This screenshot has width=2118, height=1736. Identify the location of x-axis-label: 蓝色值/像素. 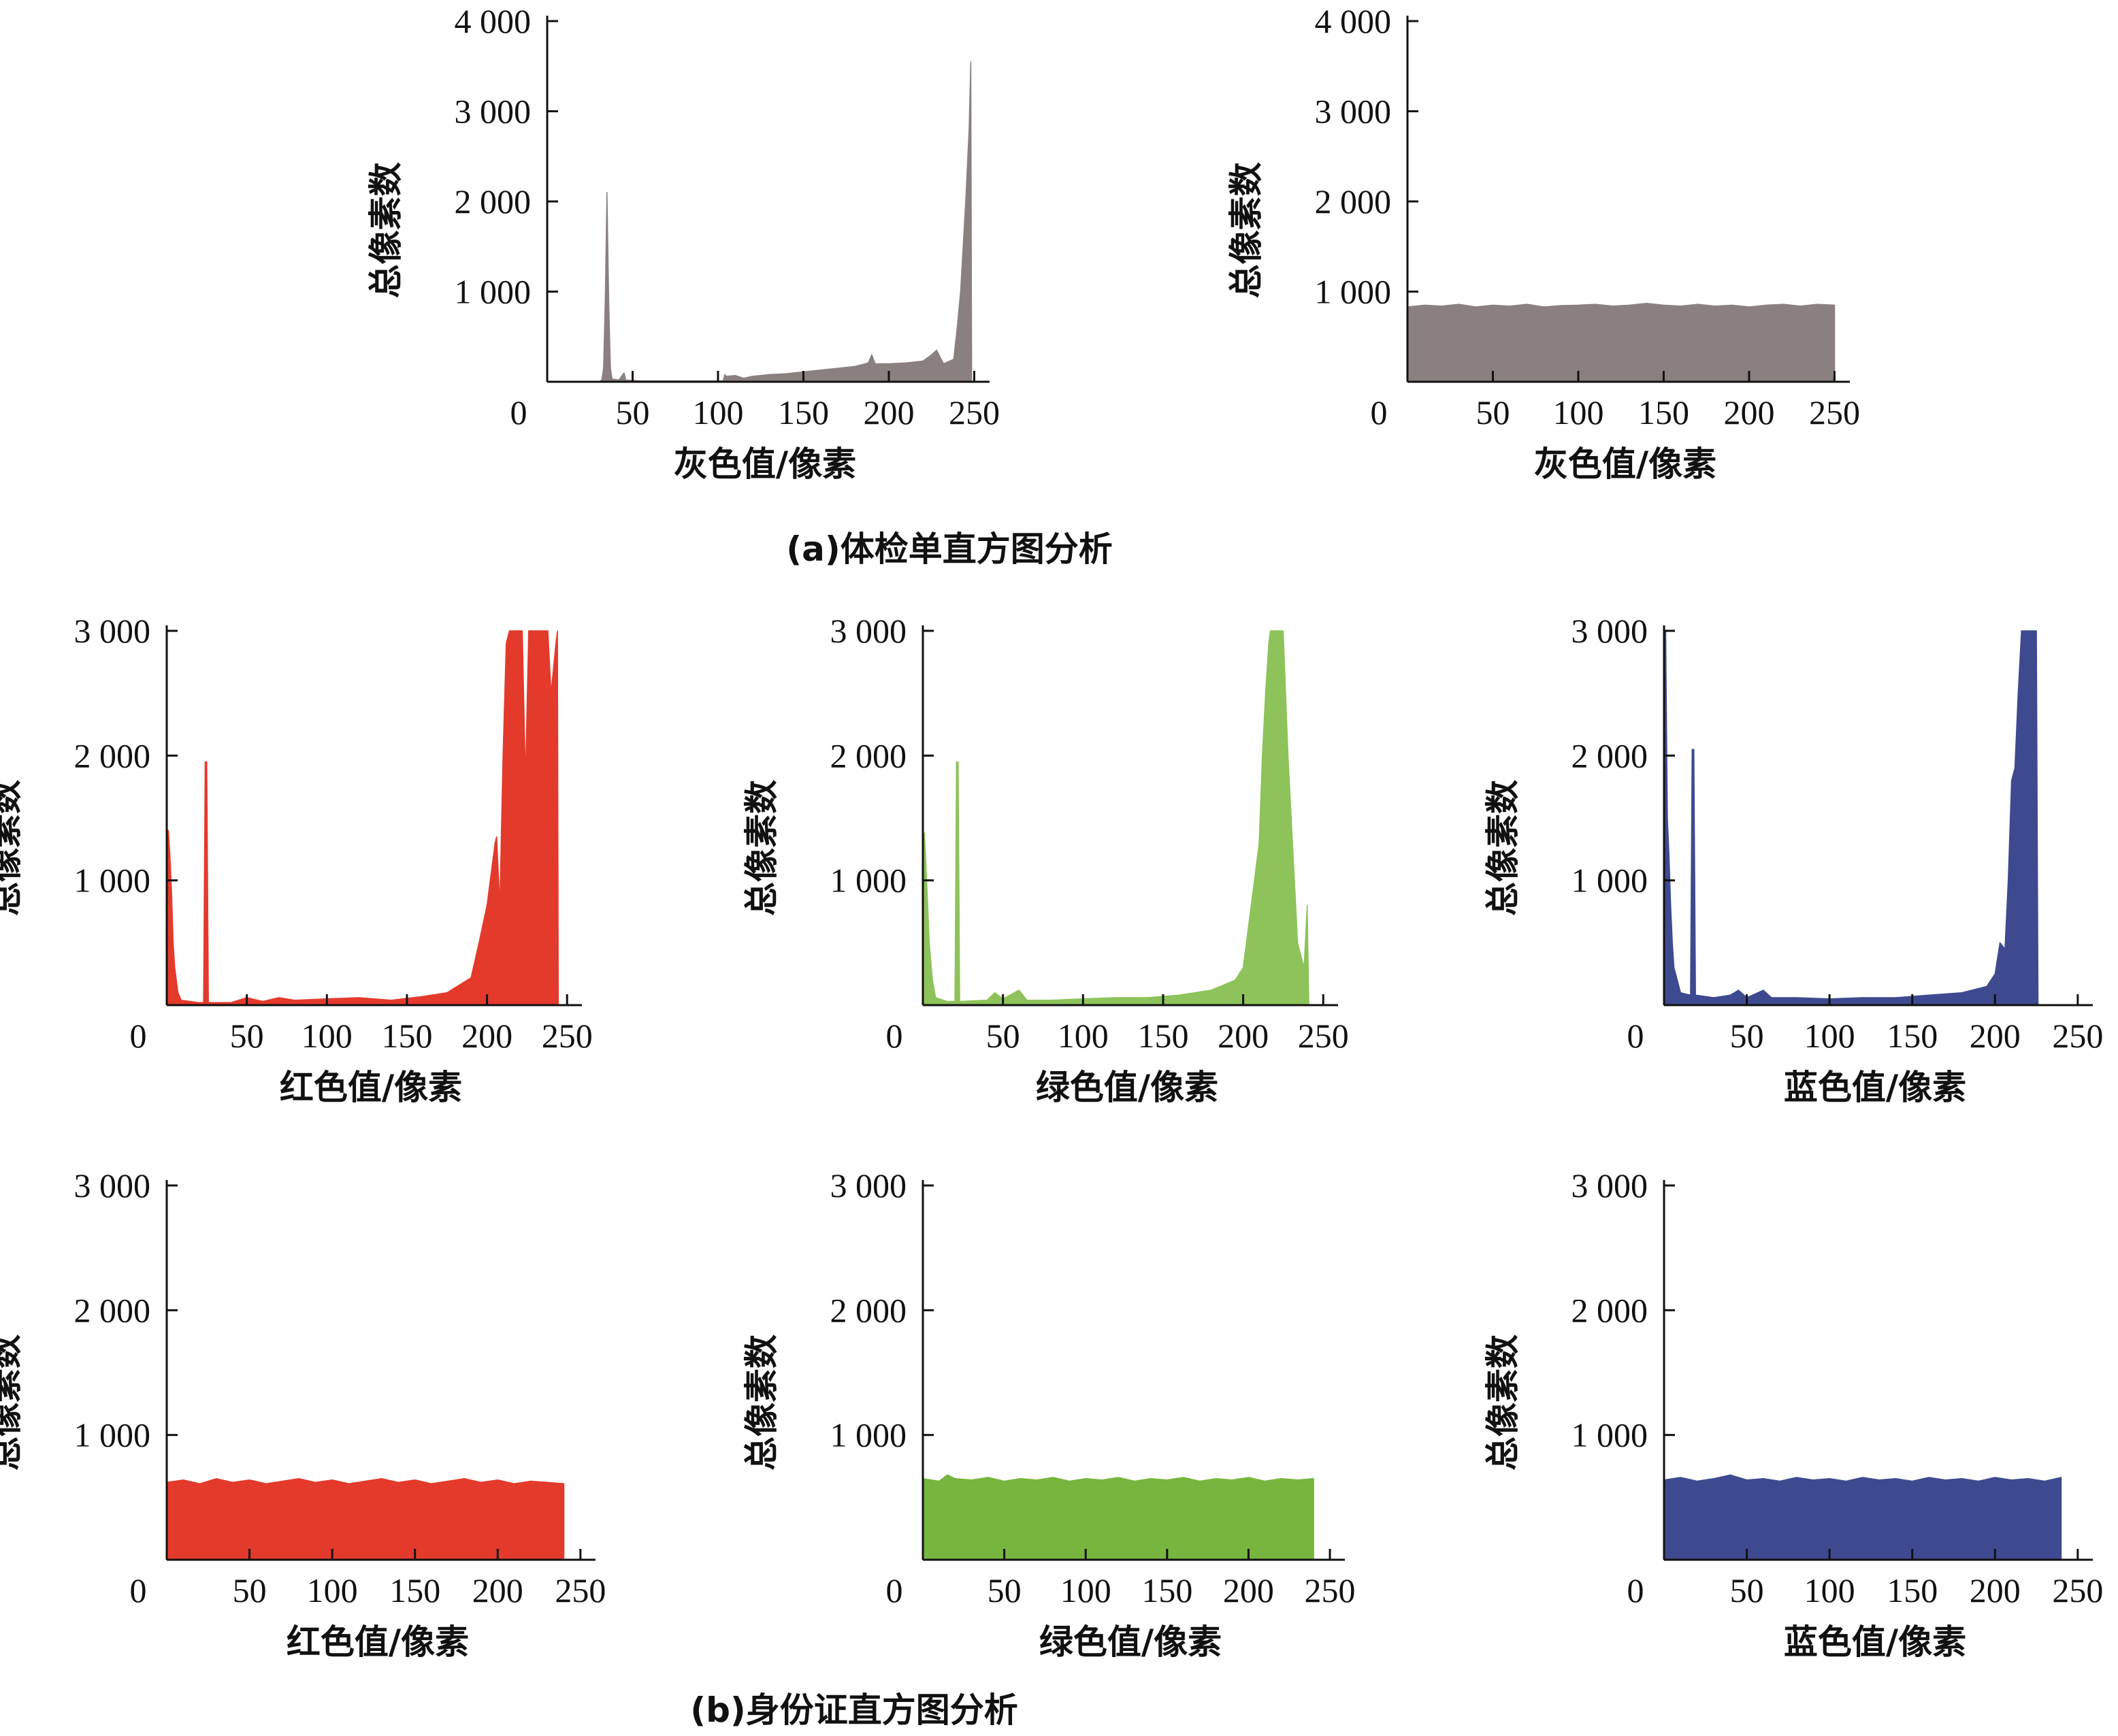
(1875, 1642).